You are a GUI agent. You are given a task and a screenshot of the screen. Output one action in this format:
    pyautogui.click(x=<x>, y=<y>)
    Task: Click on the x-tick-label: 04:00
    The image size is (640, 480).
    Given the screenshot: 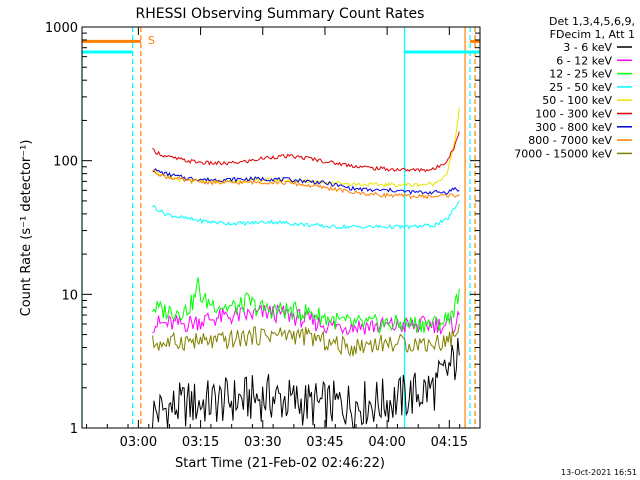 What is the action you would take?
    pyautogui.click(x=386, y=442)
    